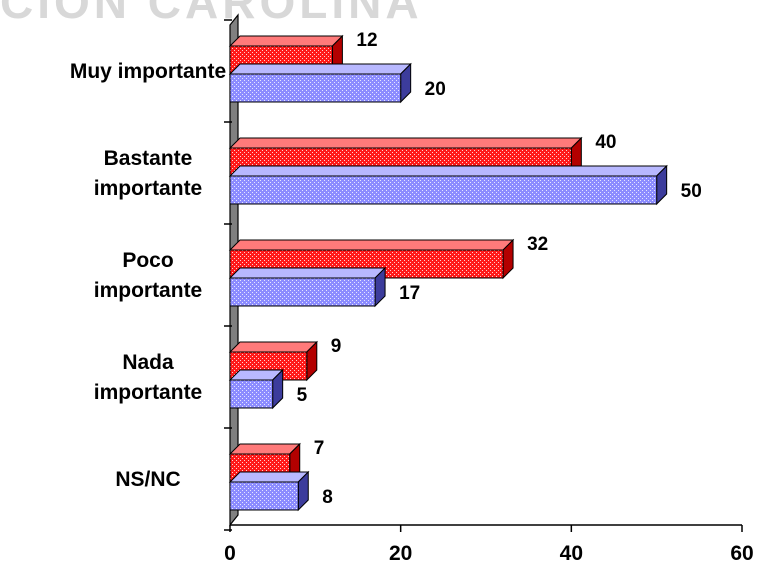  What do you see at coordinates (327, 497) in the screenshot?
I see `data-label: 8` at bounding box center [327, 497].